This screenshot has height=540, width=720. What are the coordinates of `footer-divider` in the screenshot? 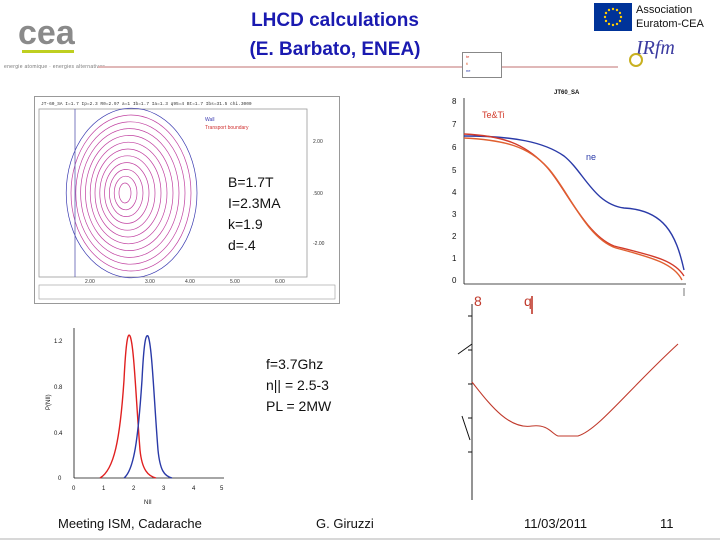 It's located at (360, 539).